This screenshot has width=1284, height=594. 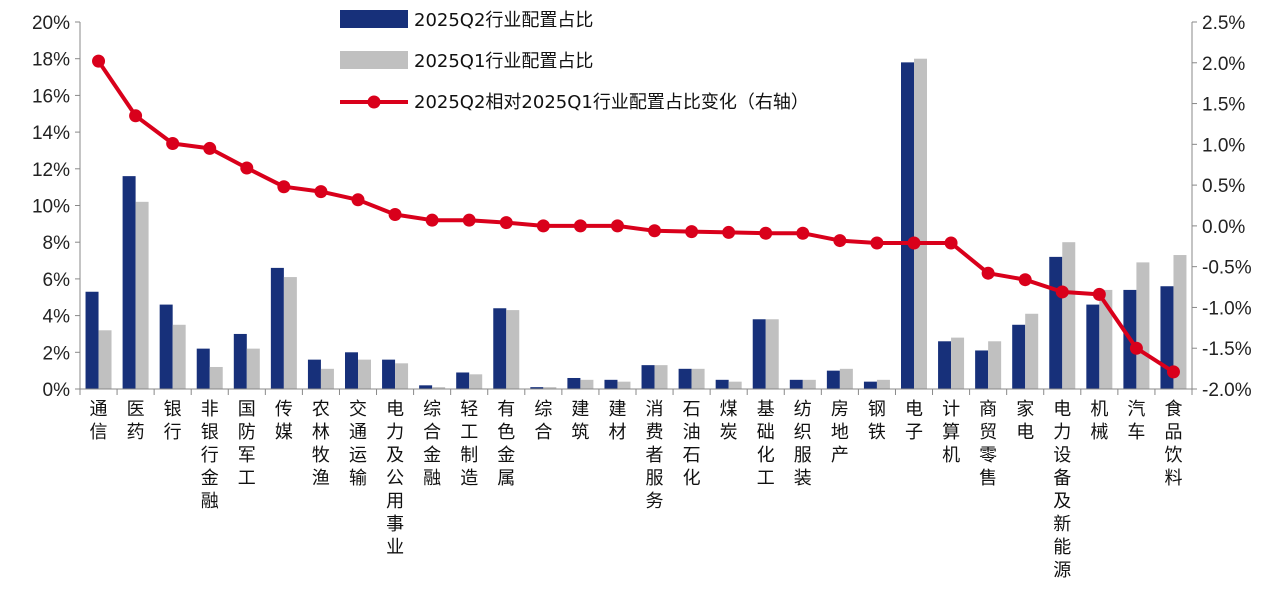 What do you see at coordinates (692, 444) in the screenshot?
I see `category-label: 石油石化` at bounding box center [692, 444].